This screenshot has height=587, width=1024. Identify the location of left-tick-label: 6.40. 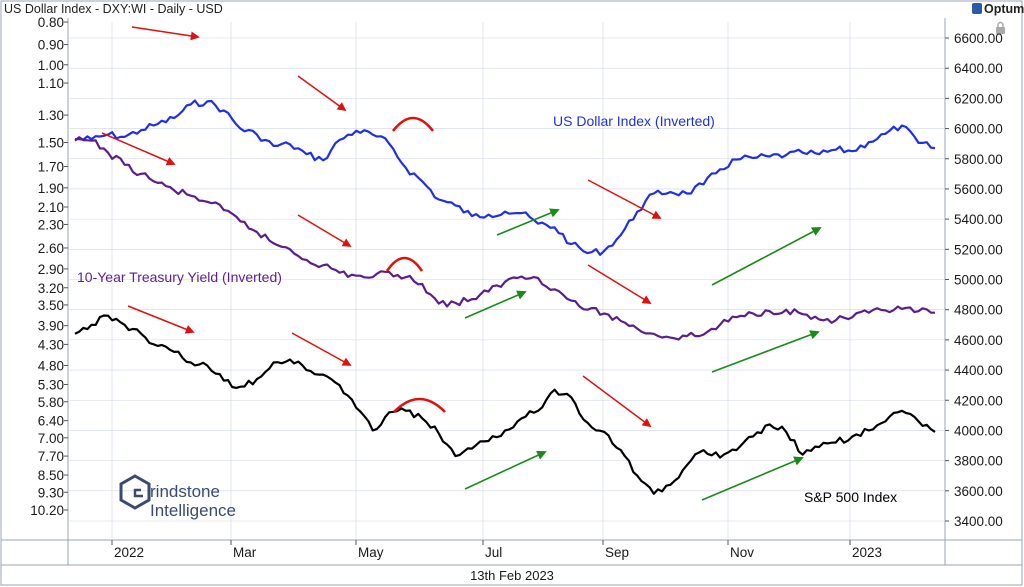
(51, 421).